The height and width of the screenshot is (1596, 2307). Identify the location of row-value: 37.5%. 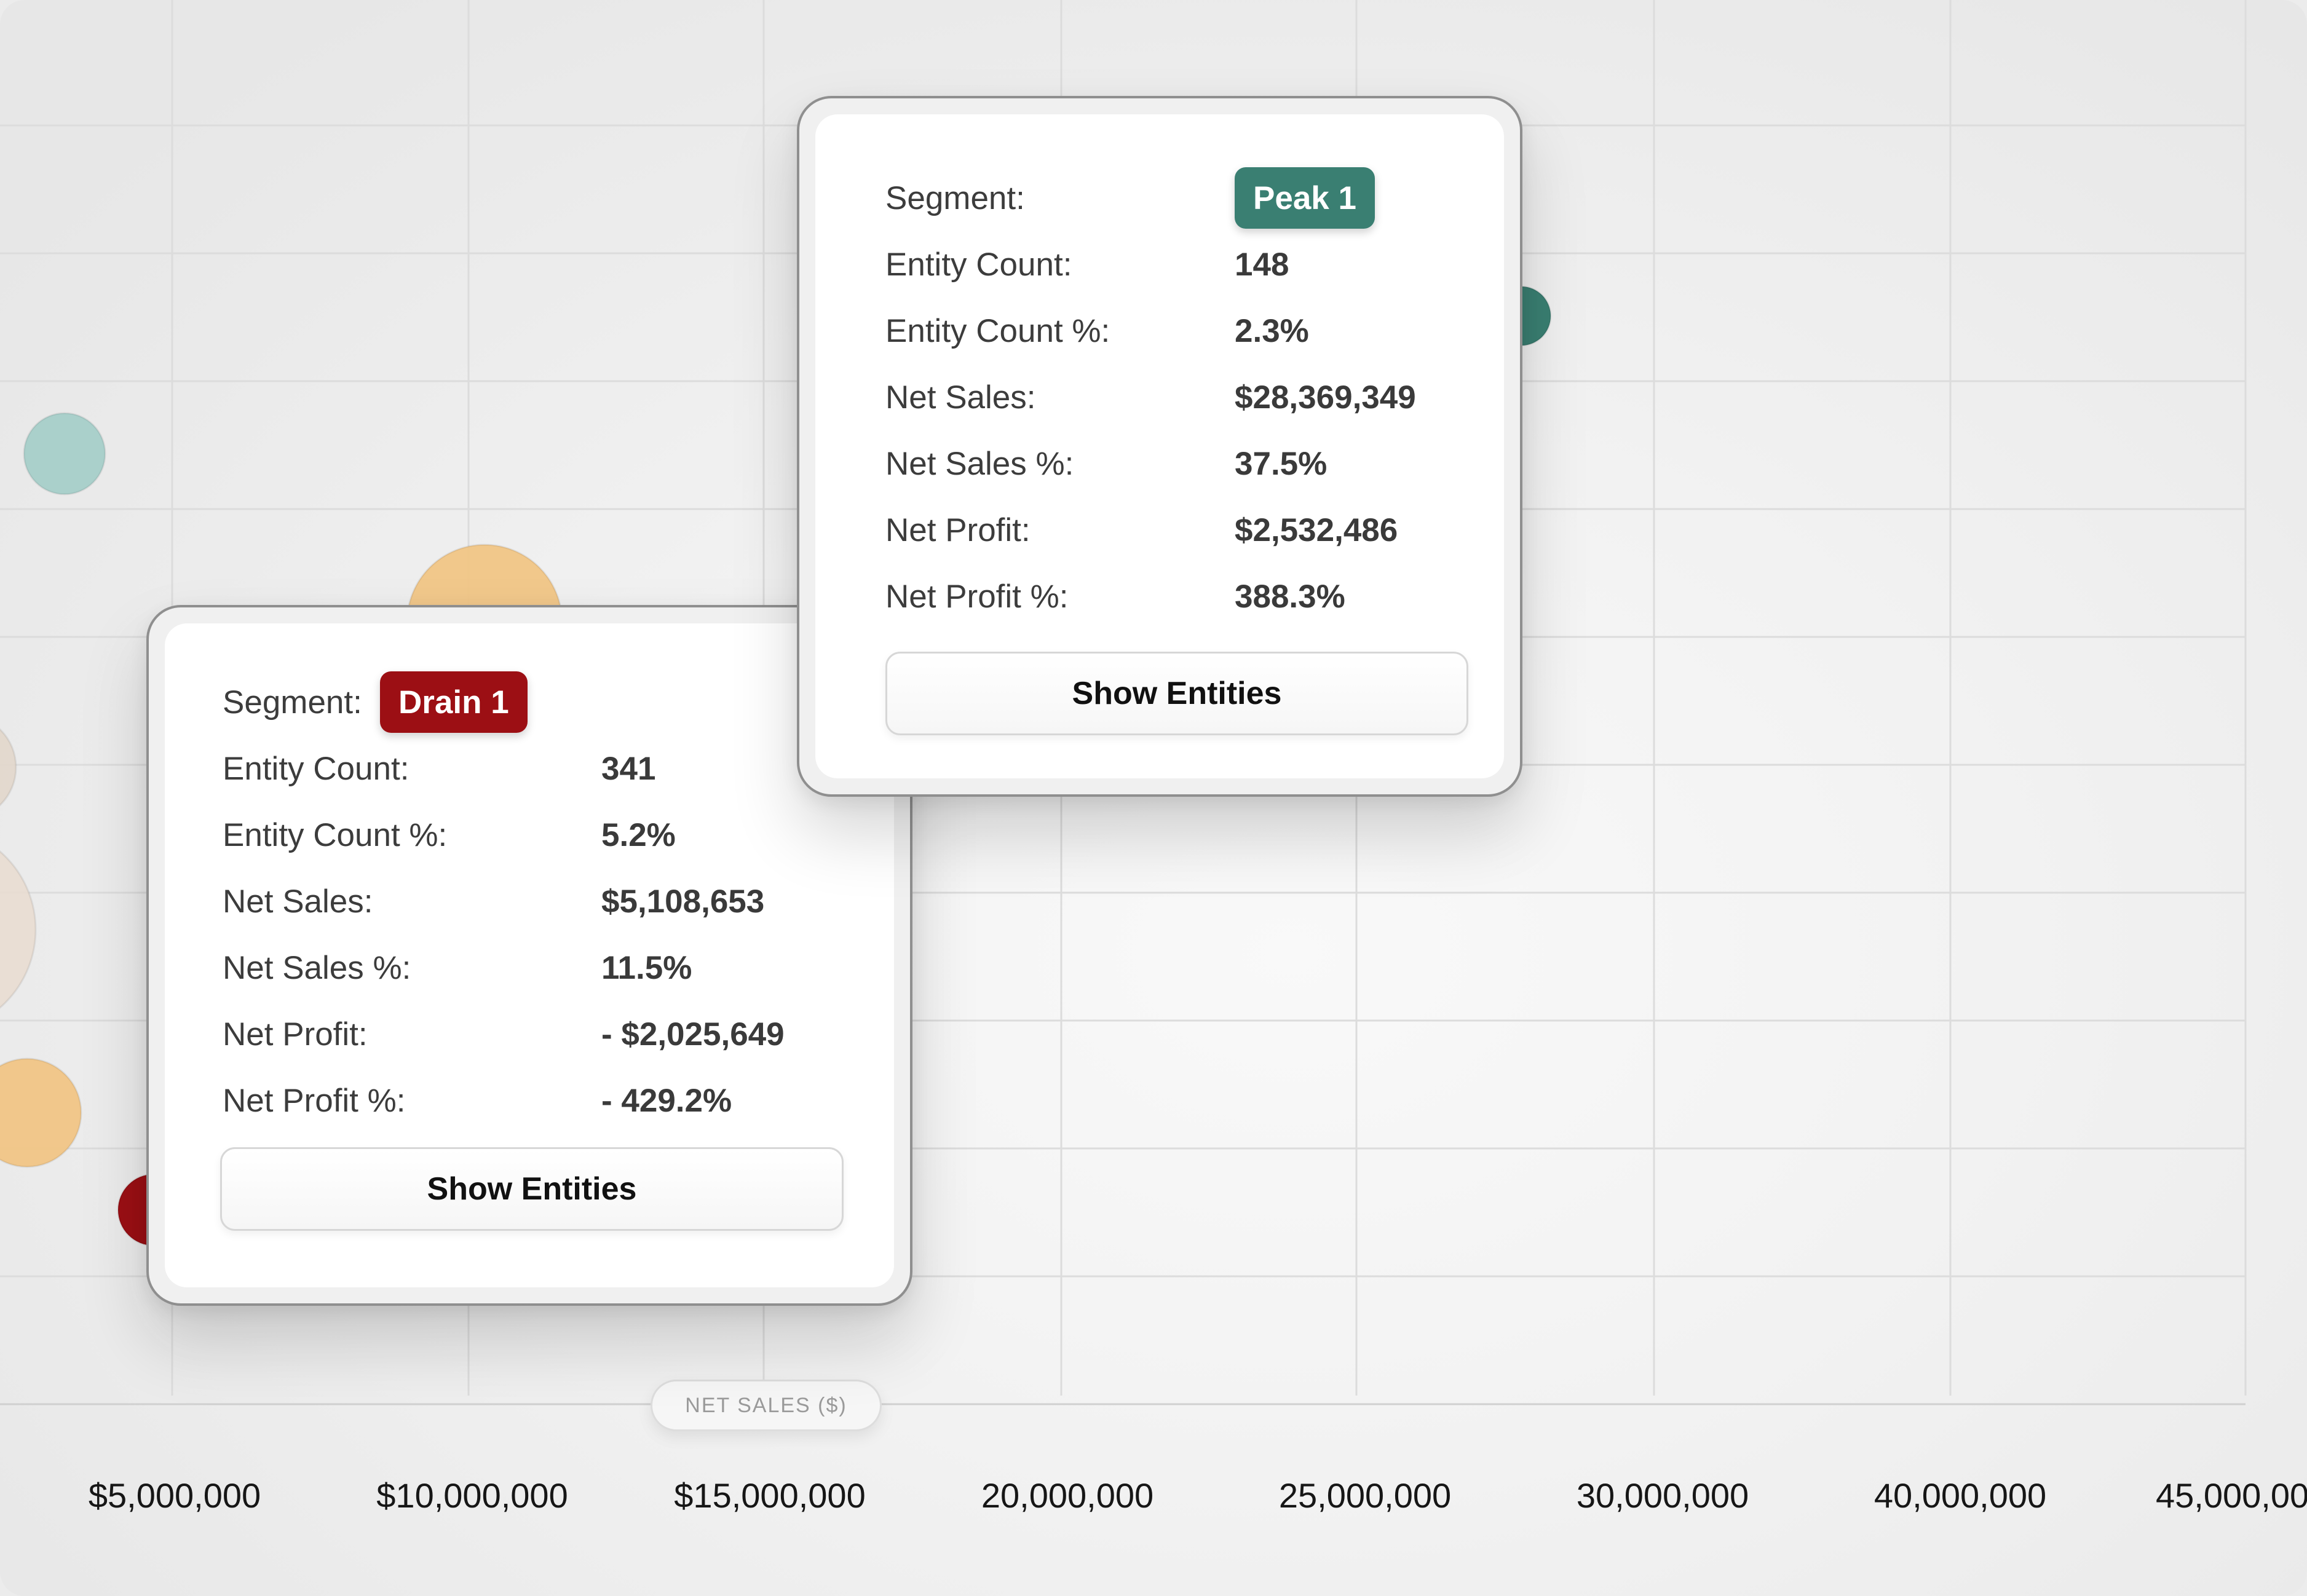
(1281, 464).